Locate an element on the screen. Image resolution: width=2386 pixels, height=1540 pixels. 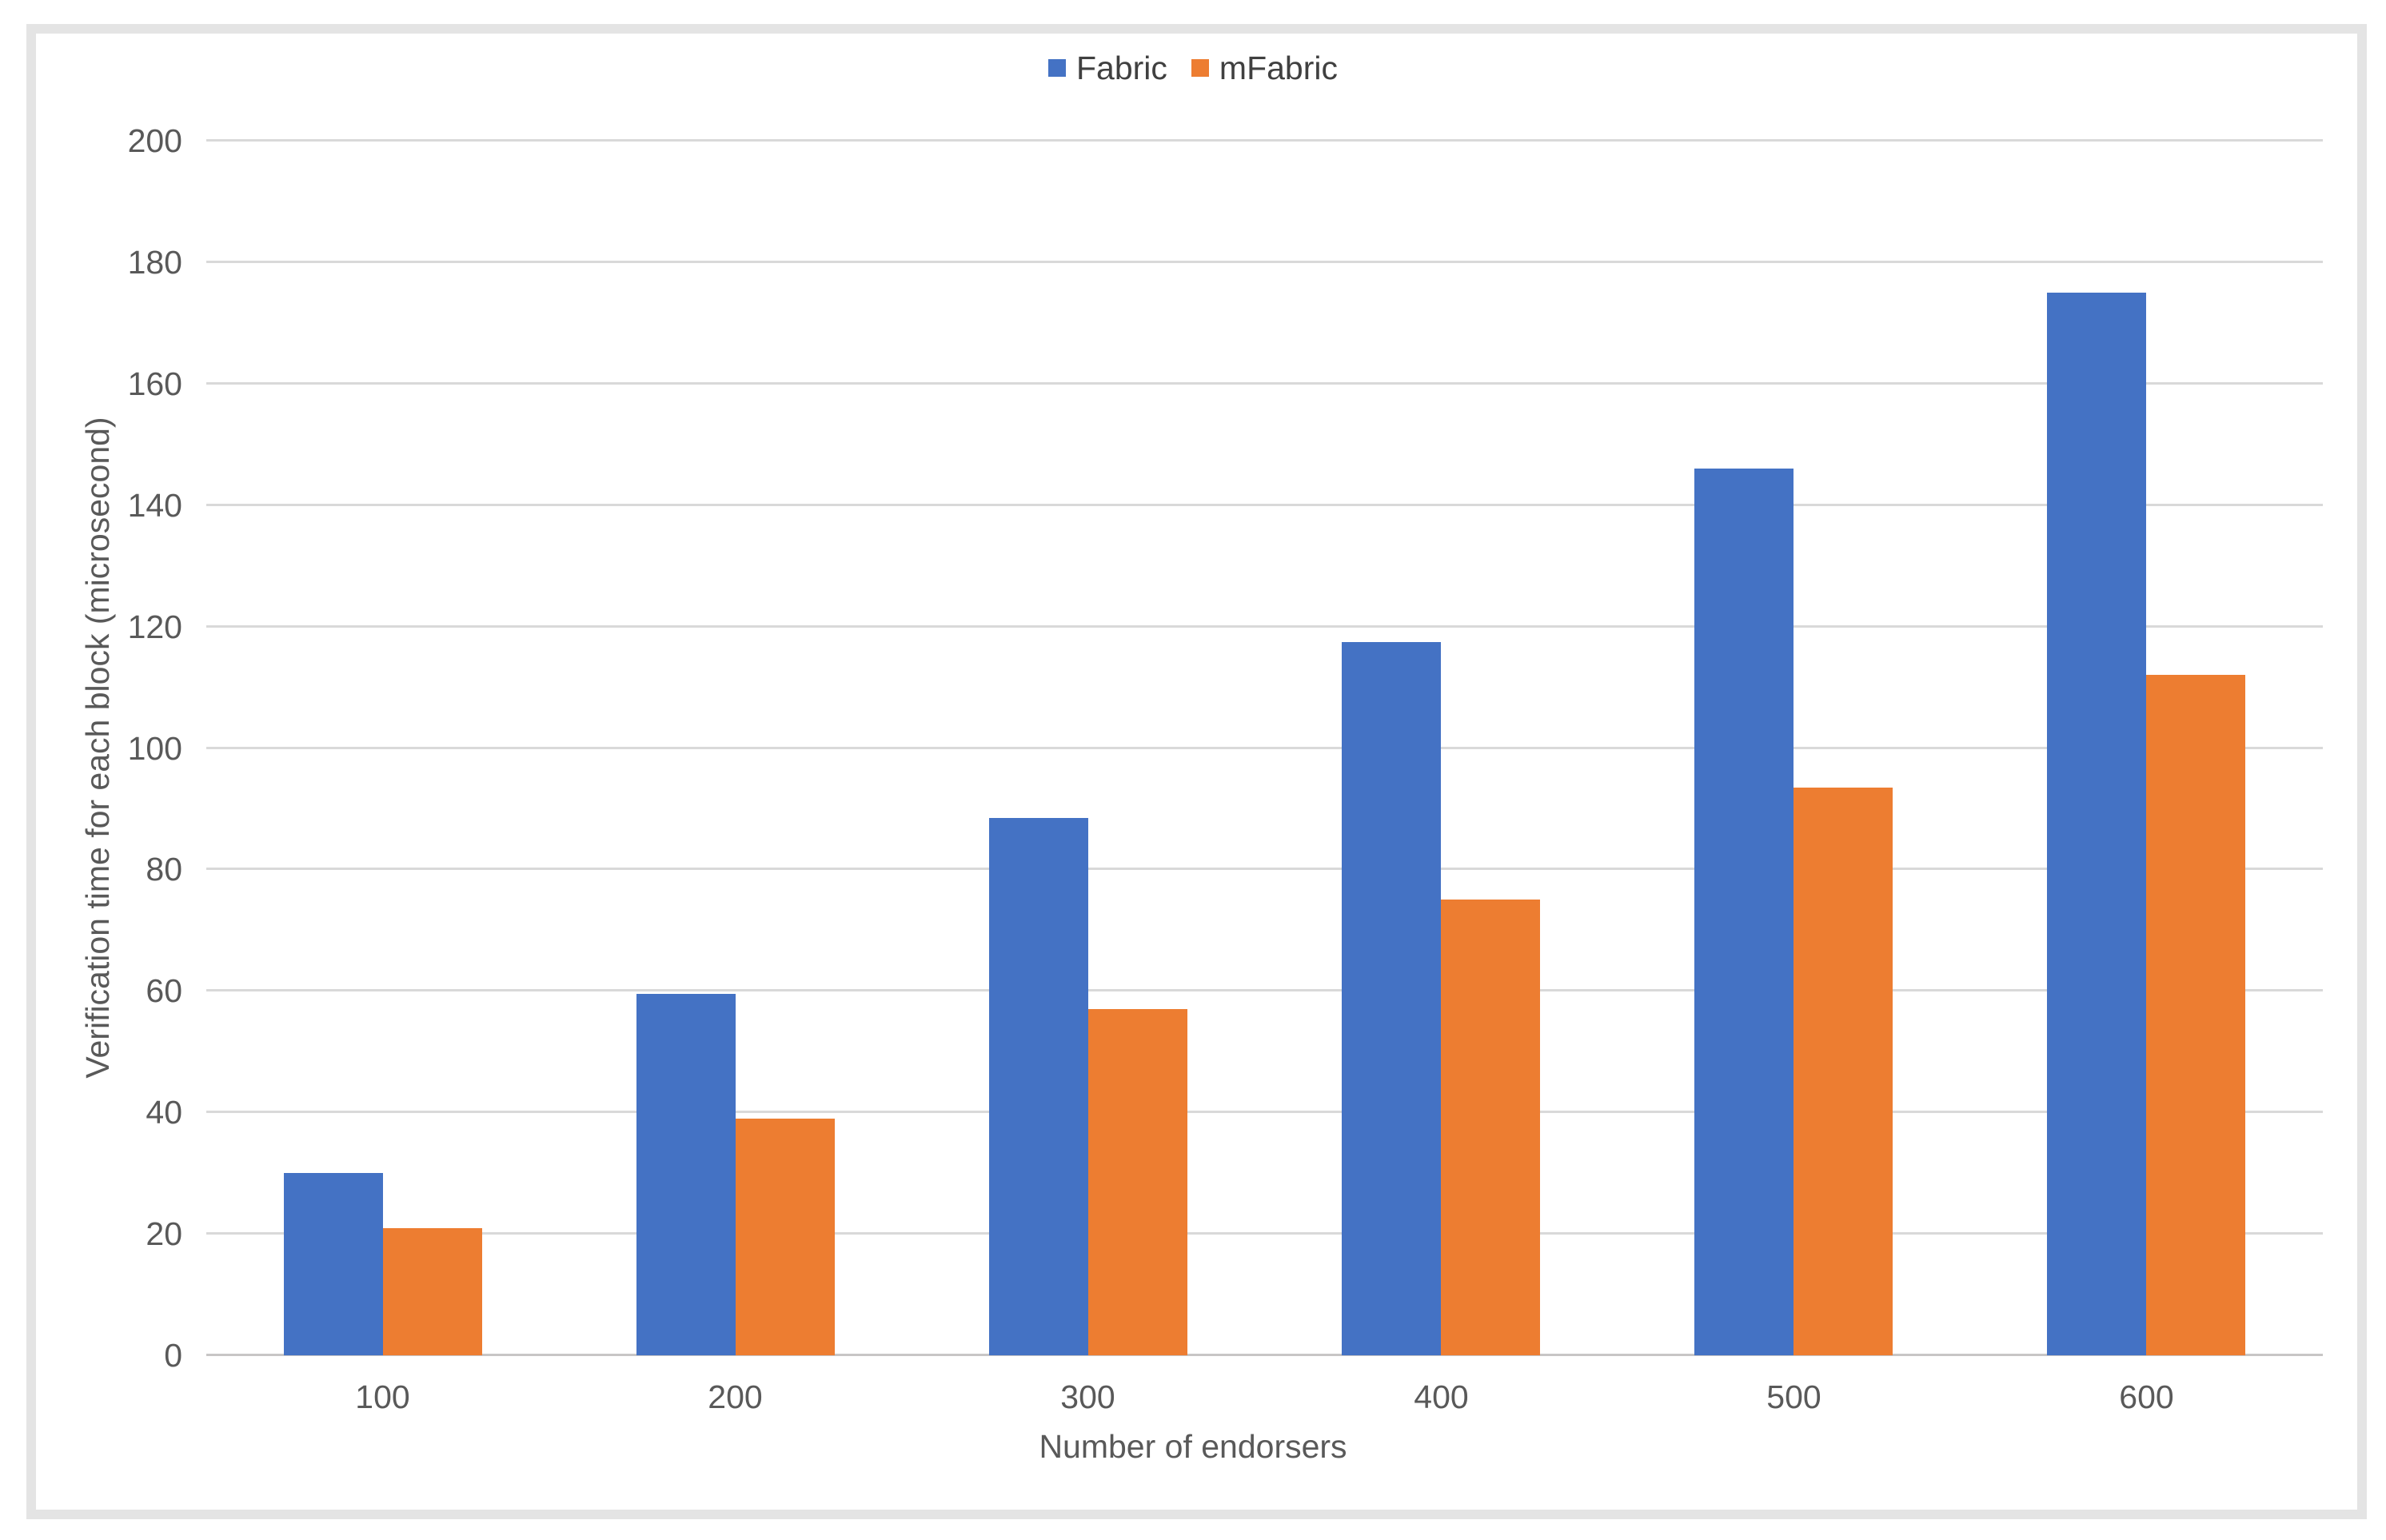
x-tick-label-600: 600 is located at coordinates (2147, 1396).